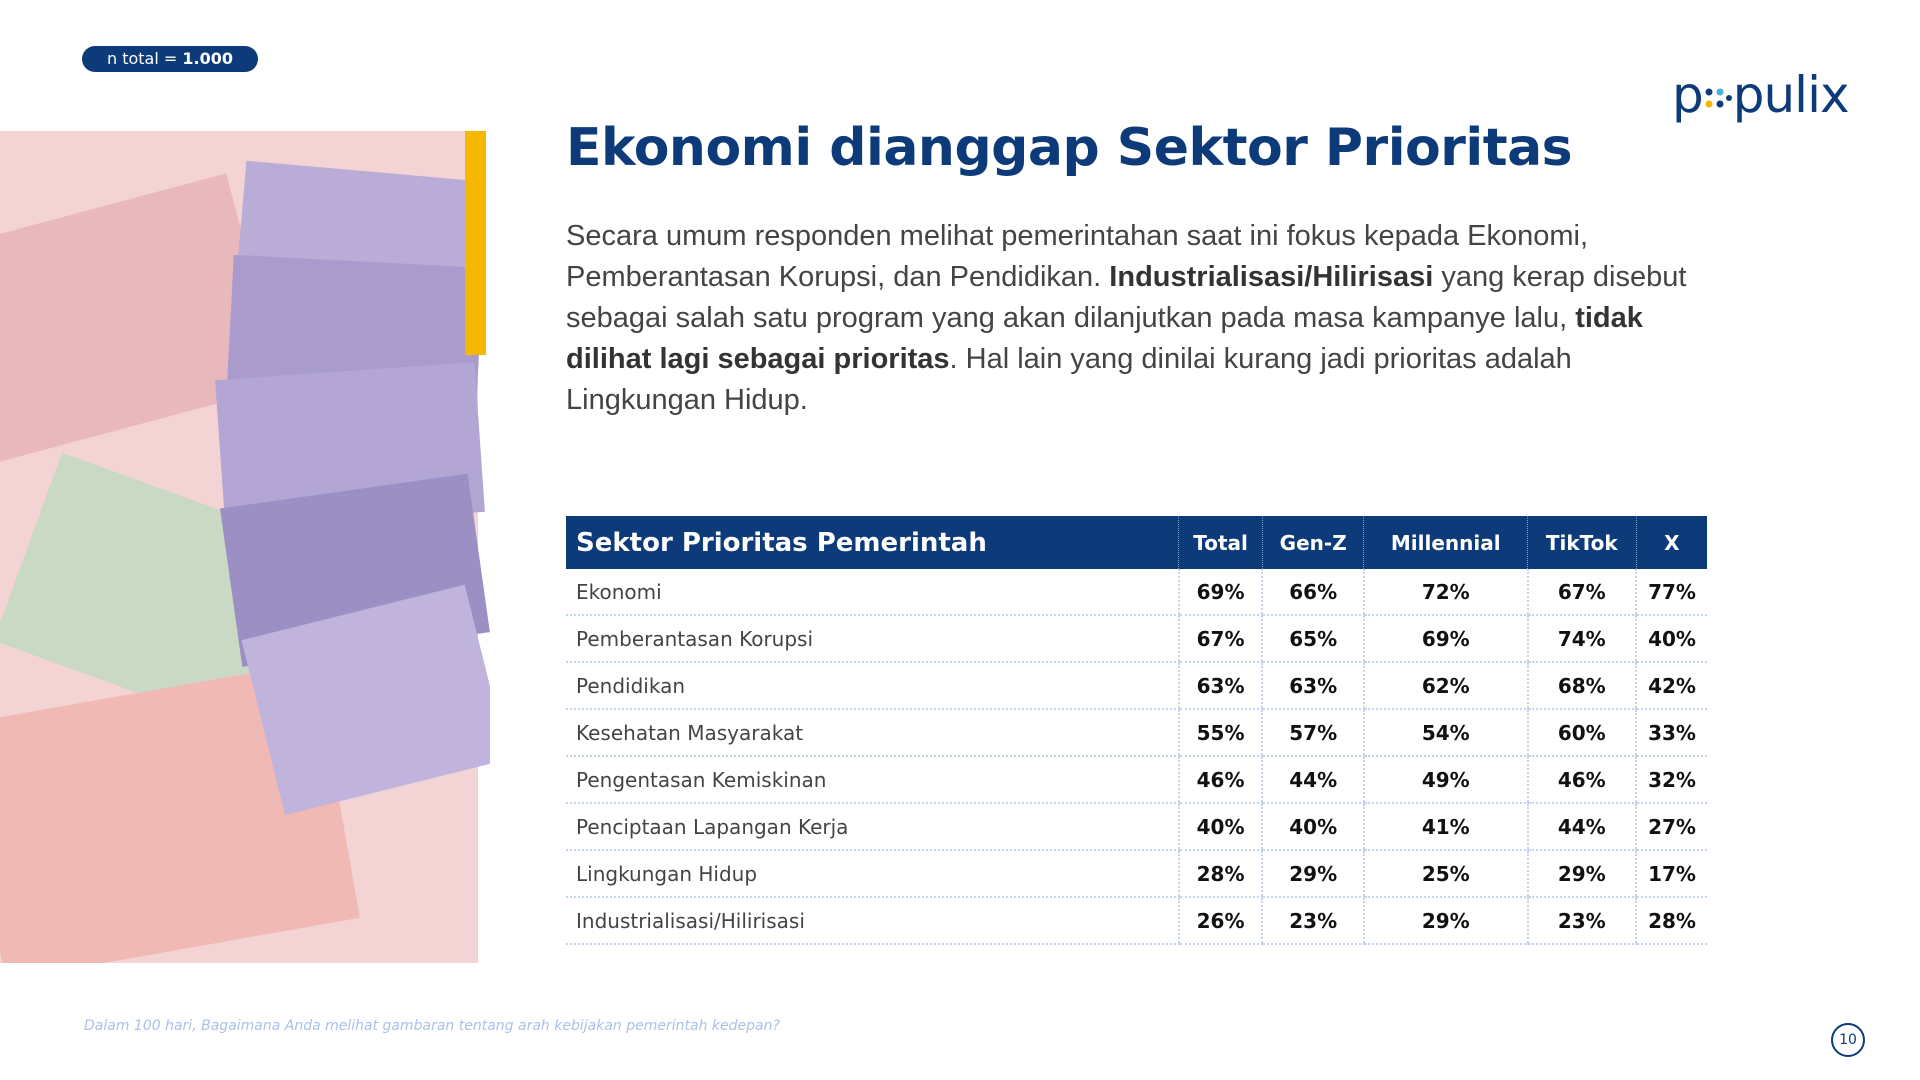 Image resolution: width=1920 pixels, height=1080 pixels. Describe the element at coordinates (1671, 733) in the screenshot. I see `cell-value: 33%` at that location.